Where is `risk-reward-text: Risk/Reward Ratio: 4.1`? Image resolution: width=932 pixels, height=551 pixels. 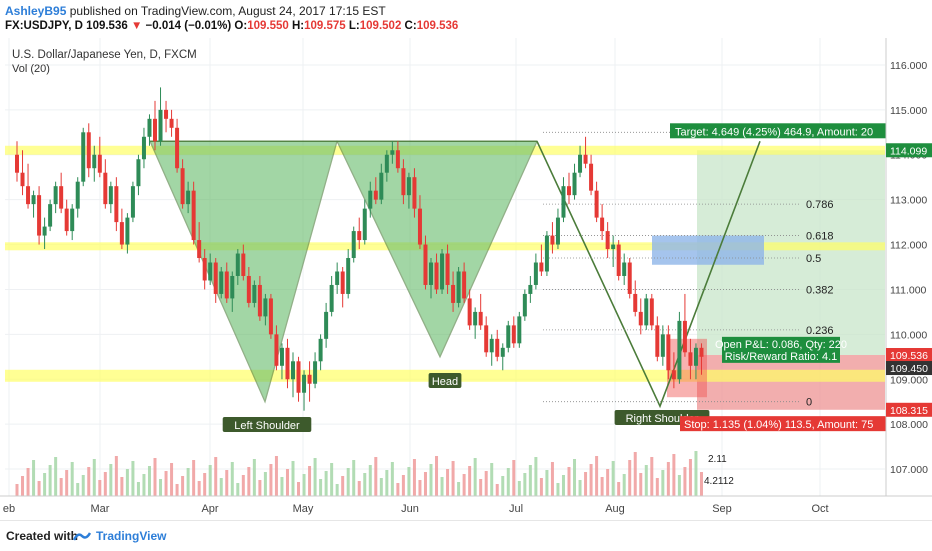
risk-reward-text: Risk/Reward Ratio: 4.1 is located at coordinates (781, 357).